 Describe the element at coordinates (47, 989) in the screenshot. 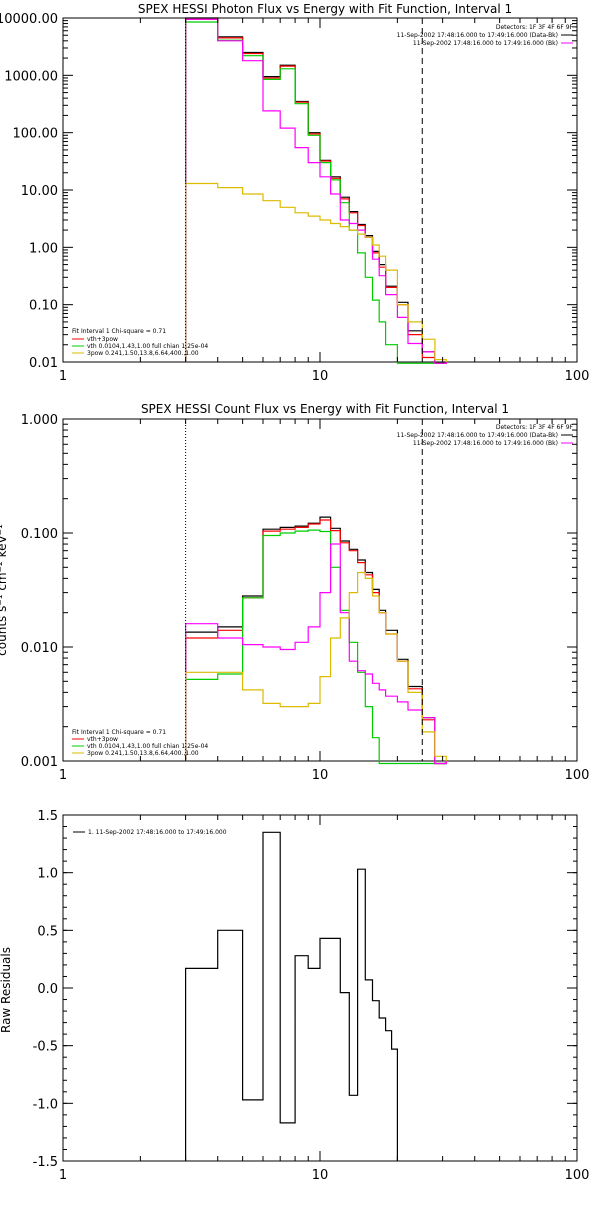

I see `y-tick-label: 0.0` at that location.